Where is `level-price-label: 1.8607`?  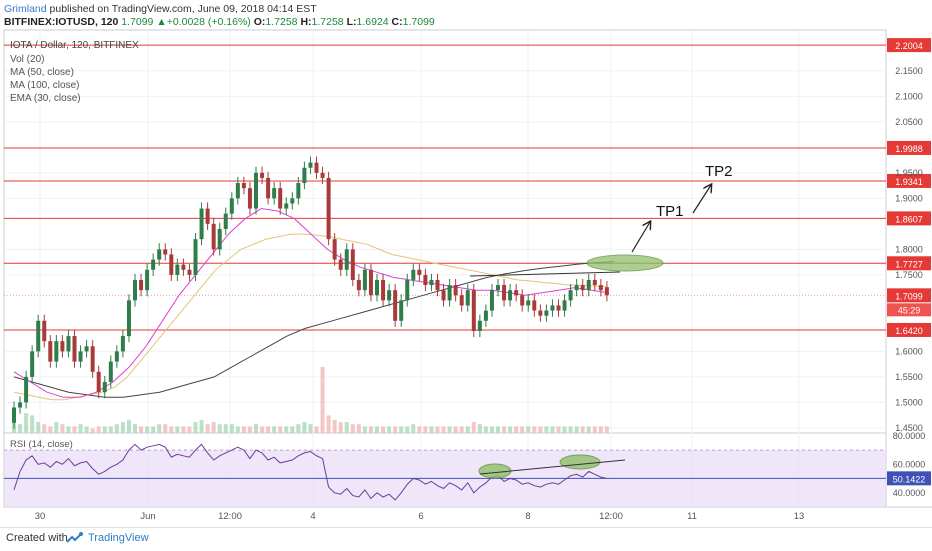 level-price-label: 1.8607 is located at coordinates (909, 219).